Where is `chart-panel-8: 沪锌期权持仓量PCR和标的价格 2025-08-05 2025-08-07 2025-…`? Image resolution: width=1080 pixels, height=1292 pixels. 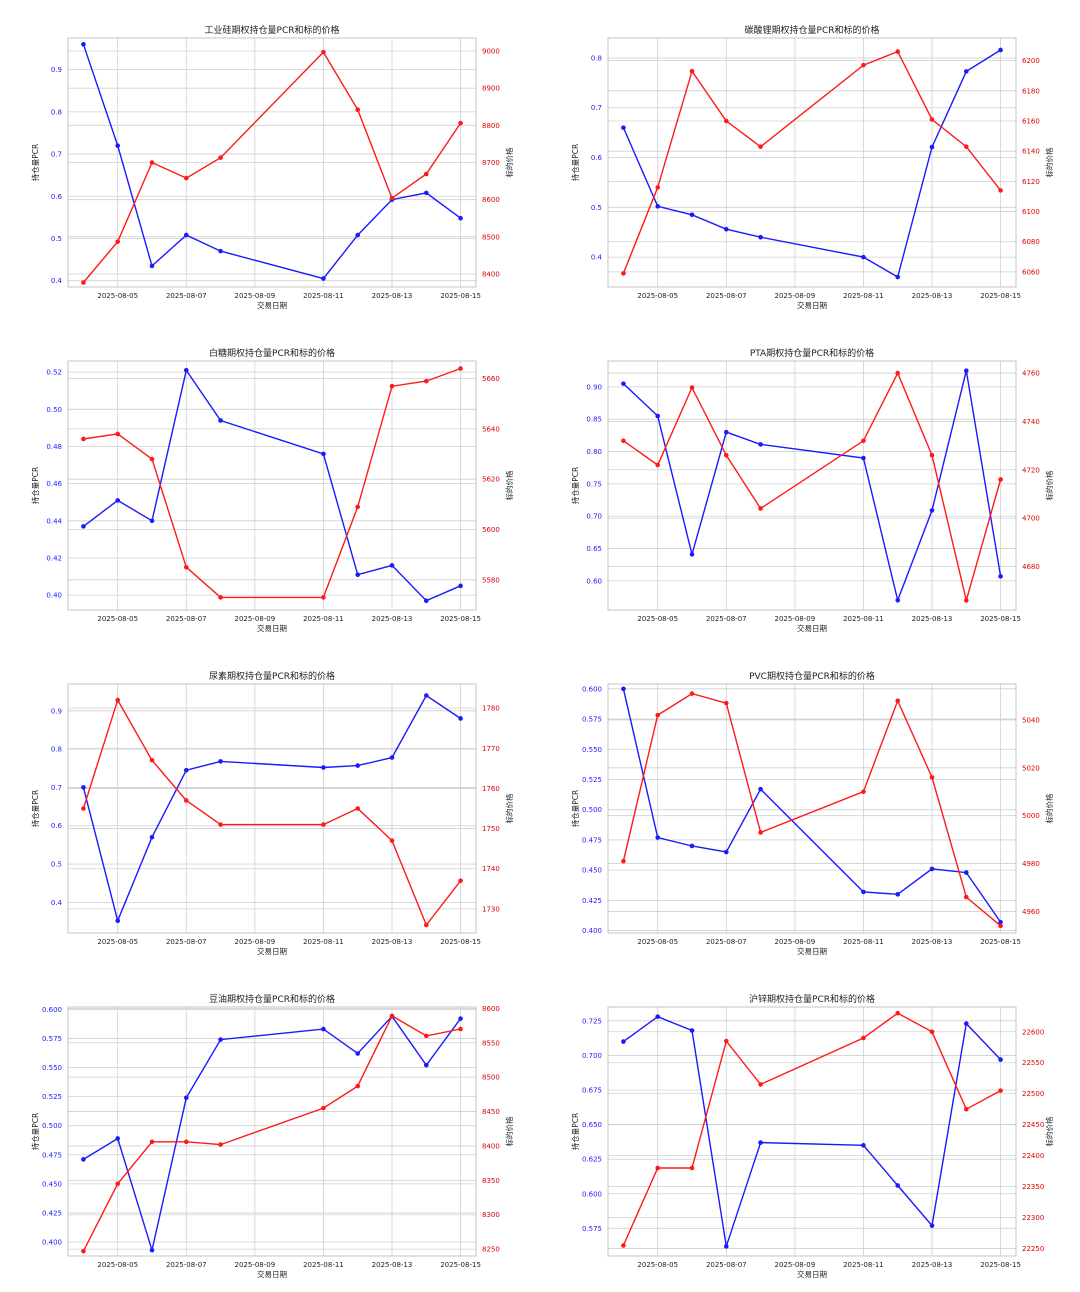
chart-panel-8: 沪锌期权持仓量PCR和标的价格 2025-08-05 2025-08-07 2025-… is located at coordinates (810, 1130).